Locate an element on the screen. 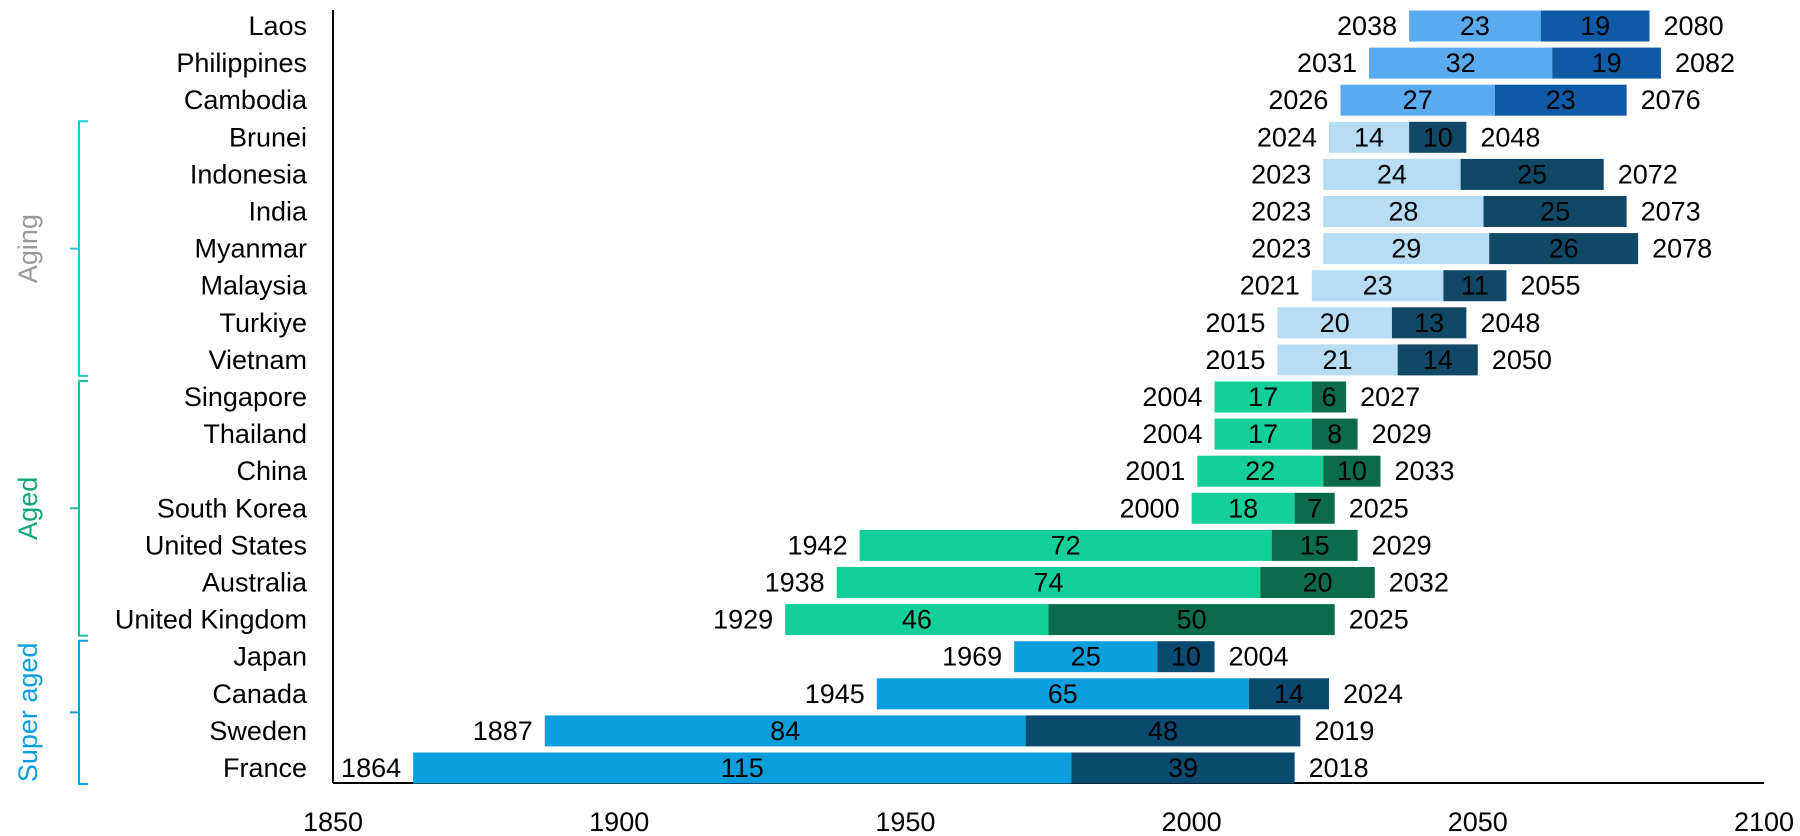 This screenshot has width=1800, height=836. bar-segment-1-value: 65 is located at coordinates (1063, 694).